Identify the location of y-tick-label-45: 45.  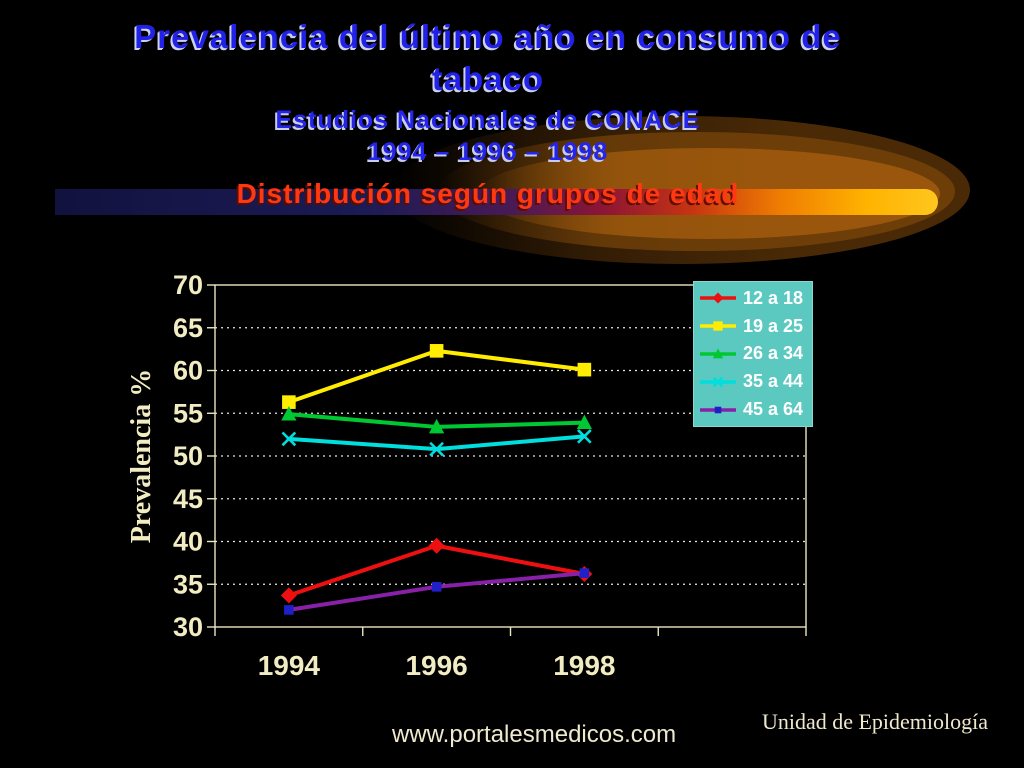
(188, 499).